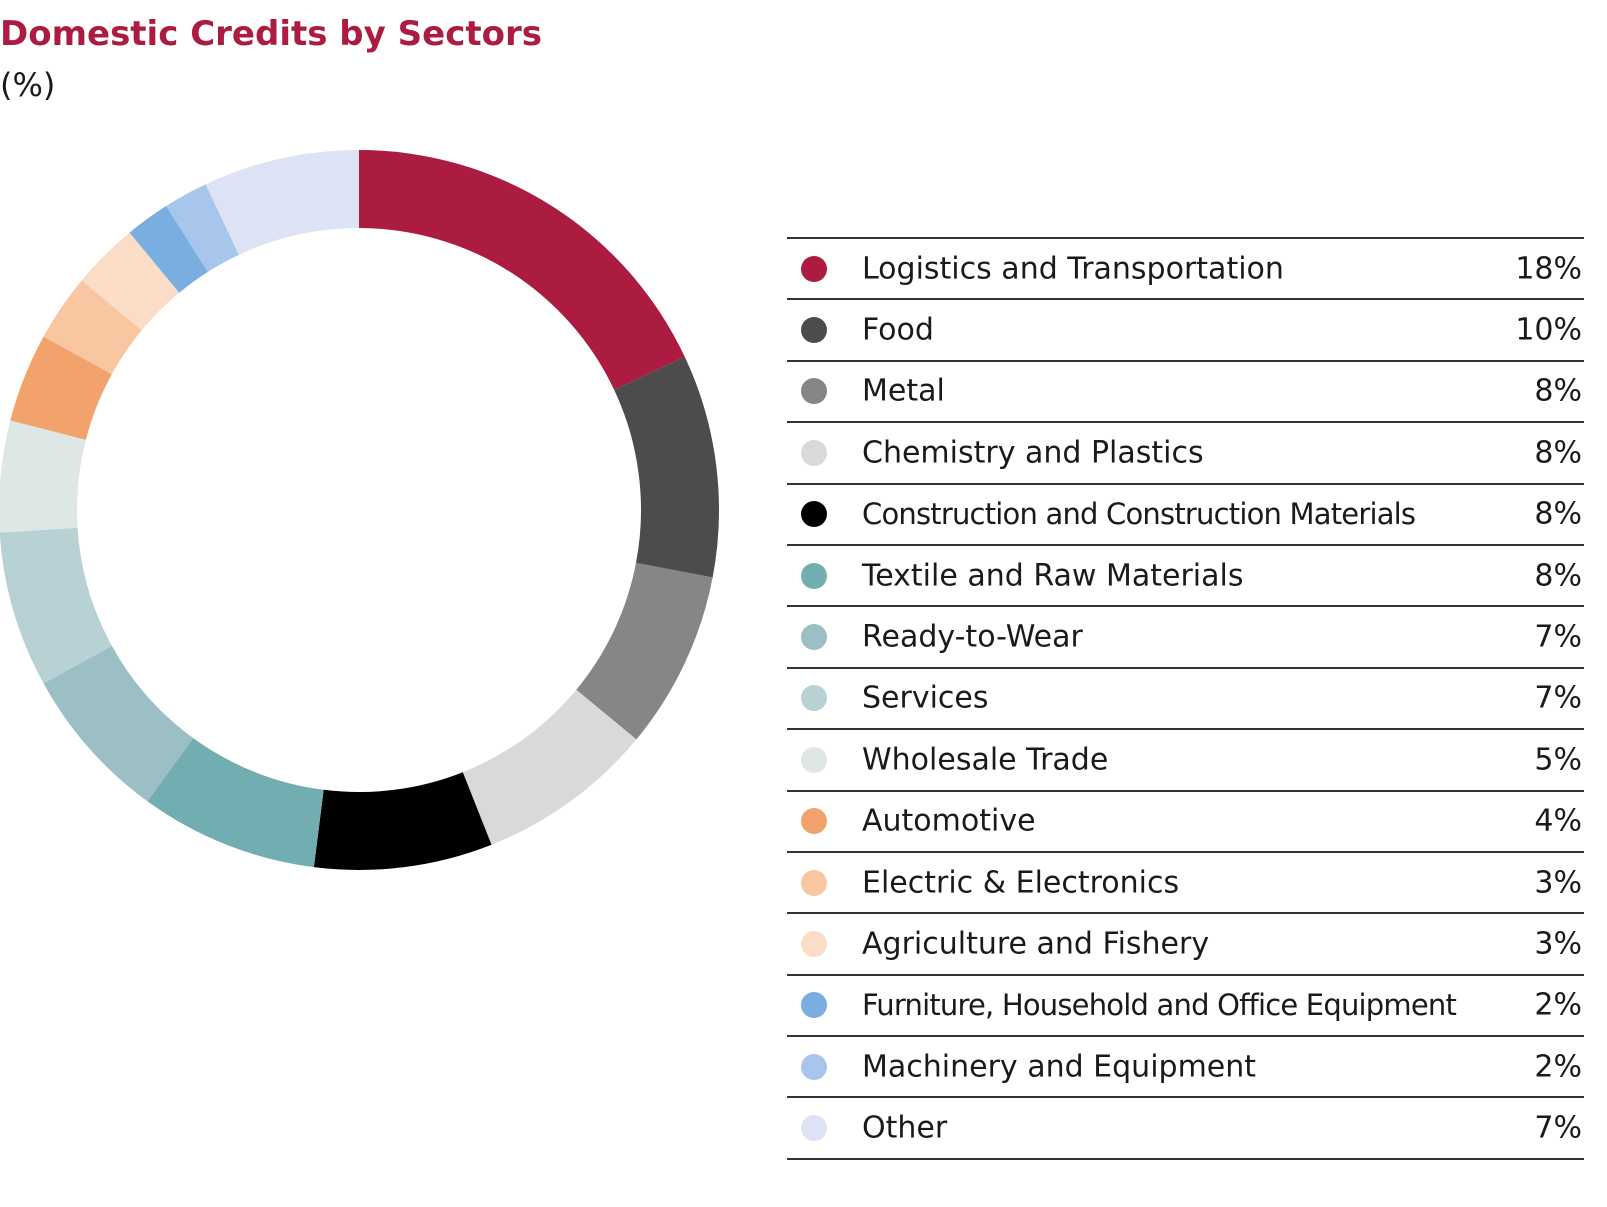  I want to click on legend-item-textile-and-raw-materials: Textile and Raw Materials 8%, so click(1185, 577).